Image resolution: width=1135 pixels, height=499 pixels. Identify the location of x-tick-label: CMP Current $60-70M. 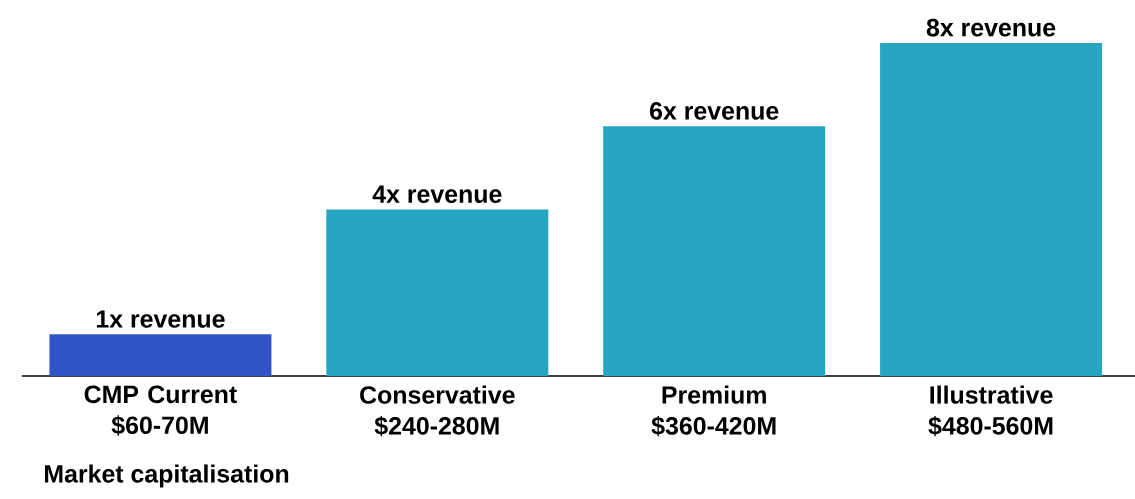
(160, 410).